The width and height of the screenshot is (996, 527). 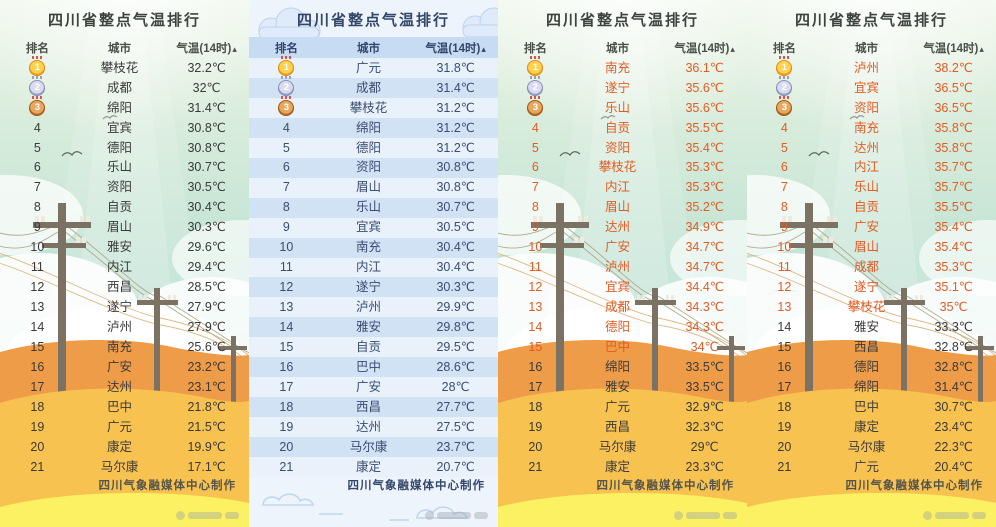 I want to click on table-row: 6 攀枝花 35.3℃, so click(x=622, y=168).